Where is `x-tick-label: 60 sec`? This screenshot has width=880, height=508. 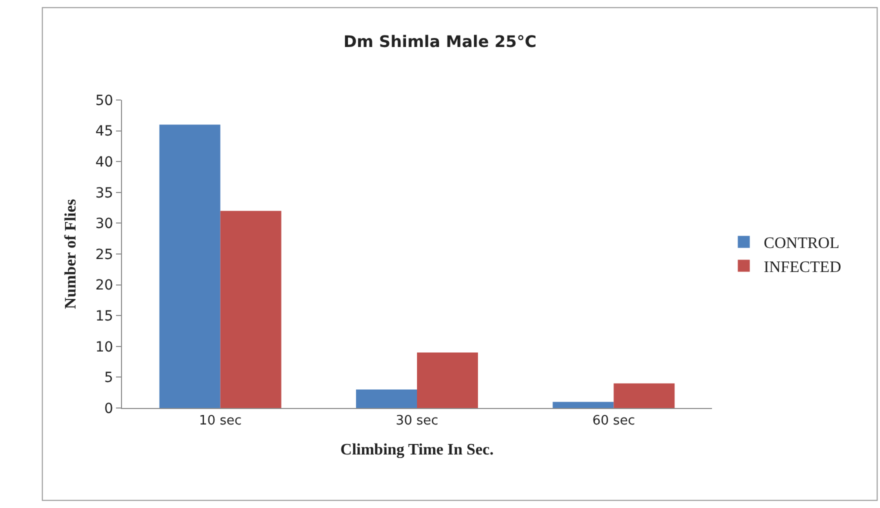
x-tick-label: 60 sec is located at coordinates (613, 421).